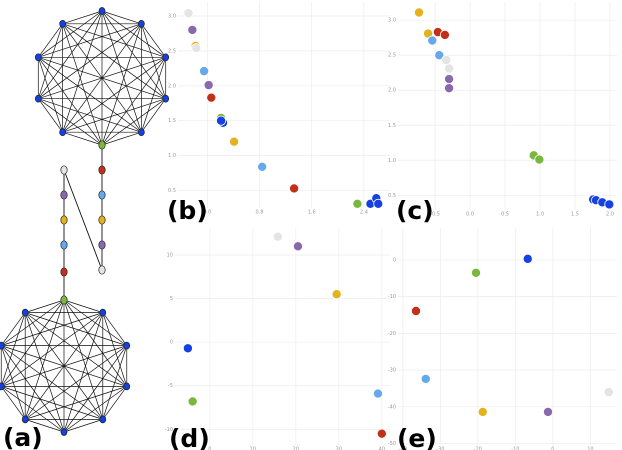  I want to click on y-tick-label: -10, so click(169, 430).